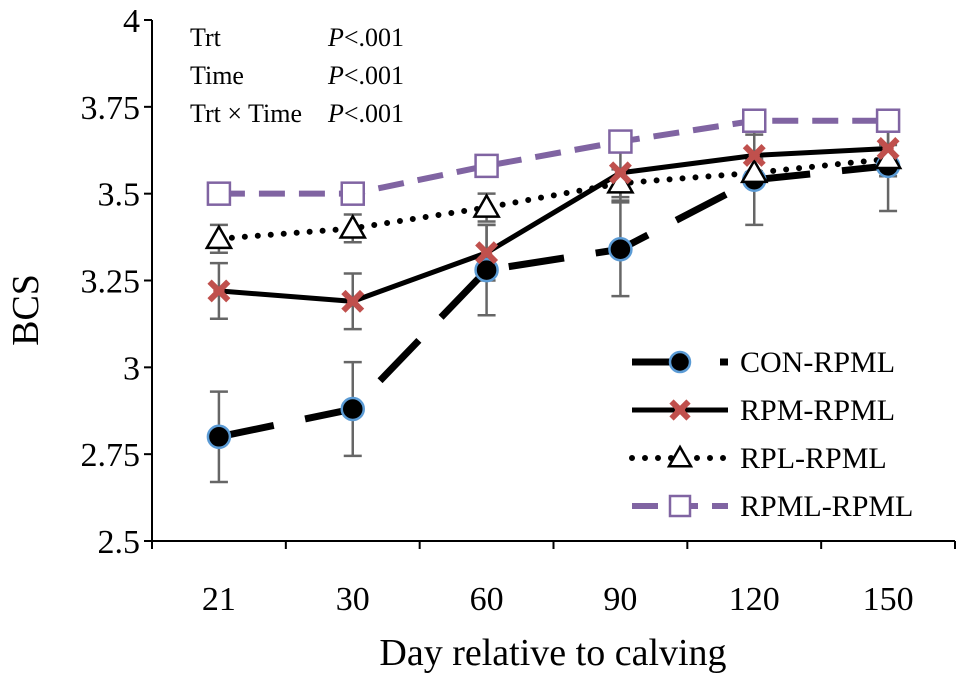  I want to click on legend-label-con-rpml: CON-RPML, so click(817, 362).